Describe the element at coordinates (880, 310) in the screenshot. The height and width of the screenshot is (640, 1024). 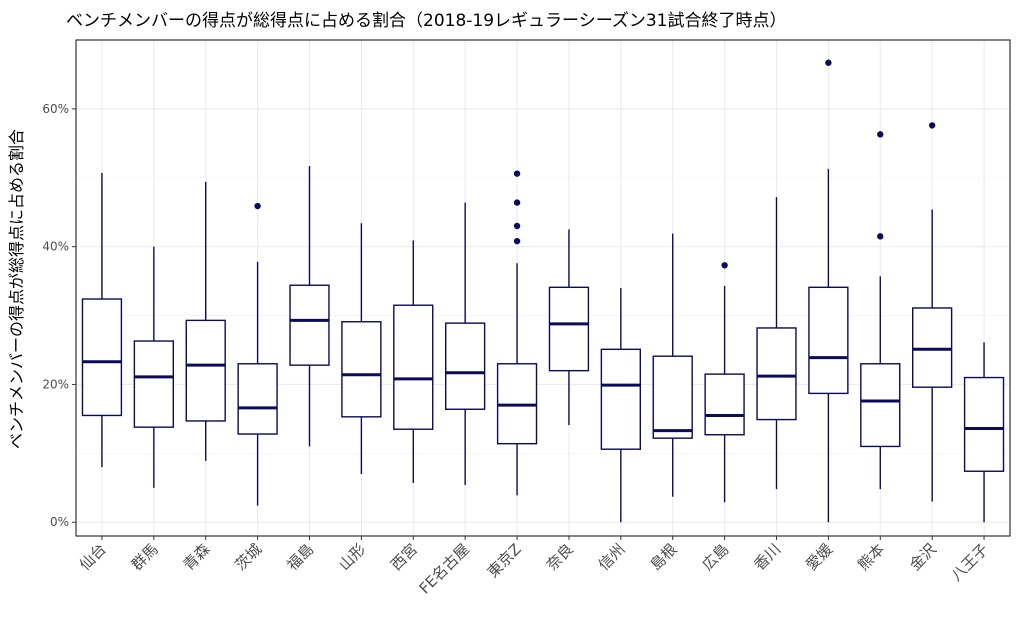
I see `box-熊本` at that location.